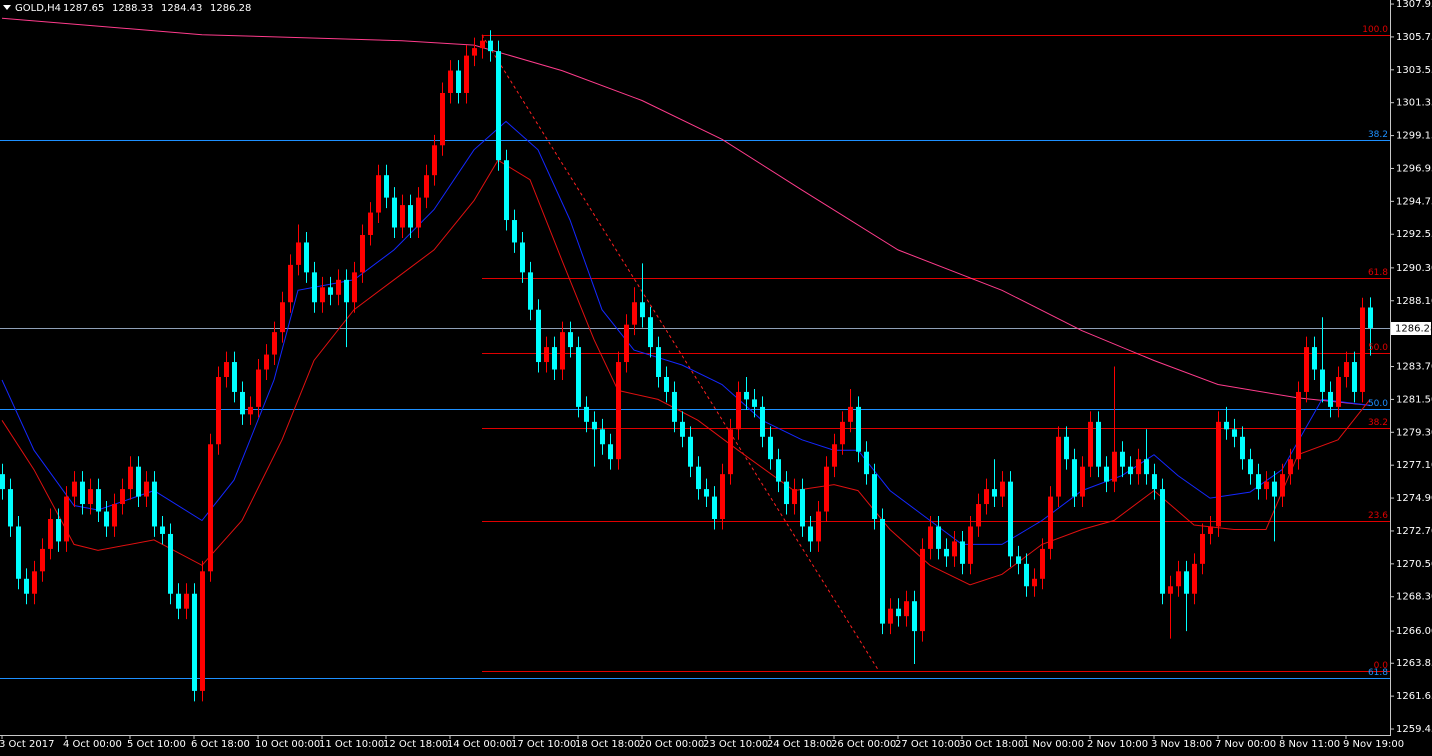 The width and height of the screenshot is (1432, 756). What do you see at coordinates (543, 744) in the screenshot?
I see `x-tick-label: 17 Oct 10:00` at bounding box center [543, 744].